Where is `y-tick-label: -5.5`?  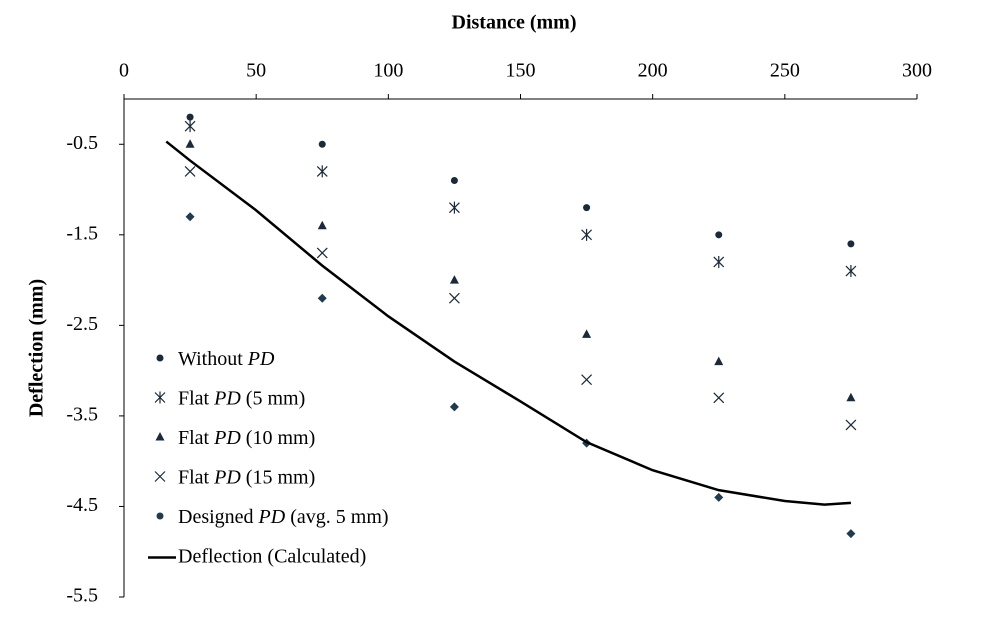
y-tick-label: -5.5 is located at coordinates (82, 596).